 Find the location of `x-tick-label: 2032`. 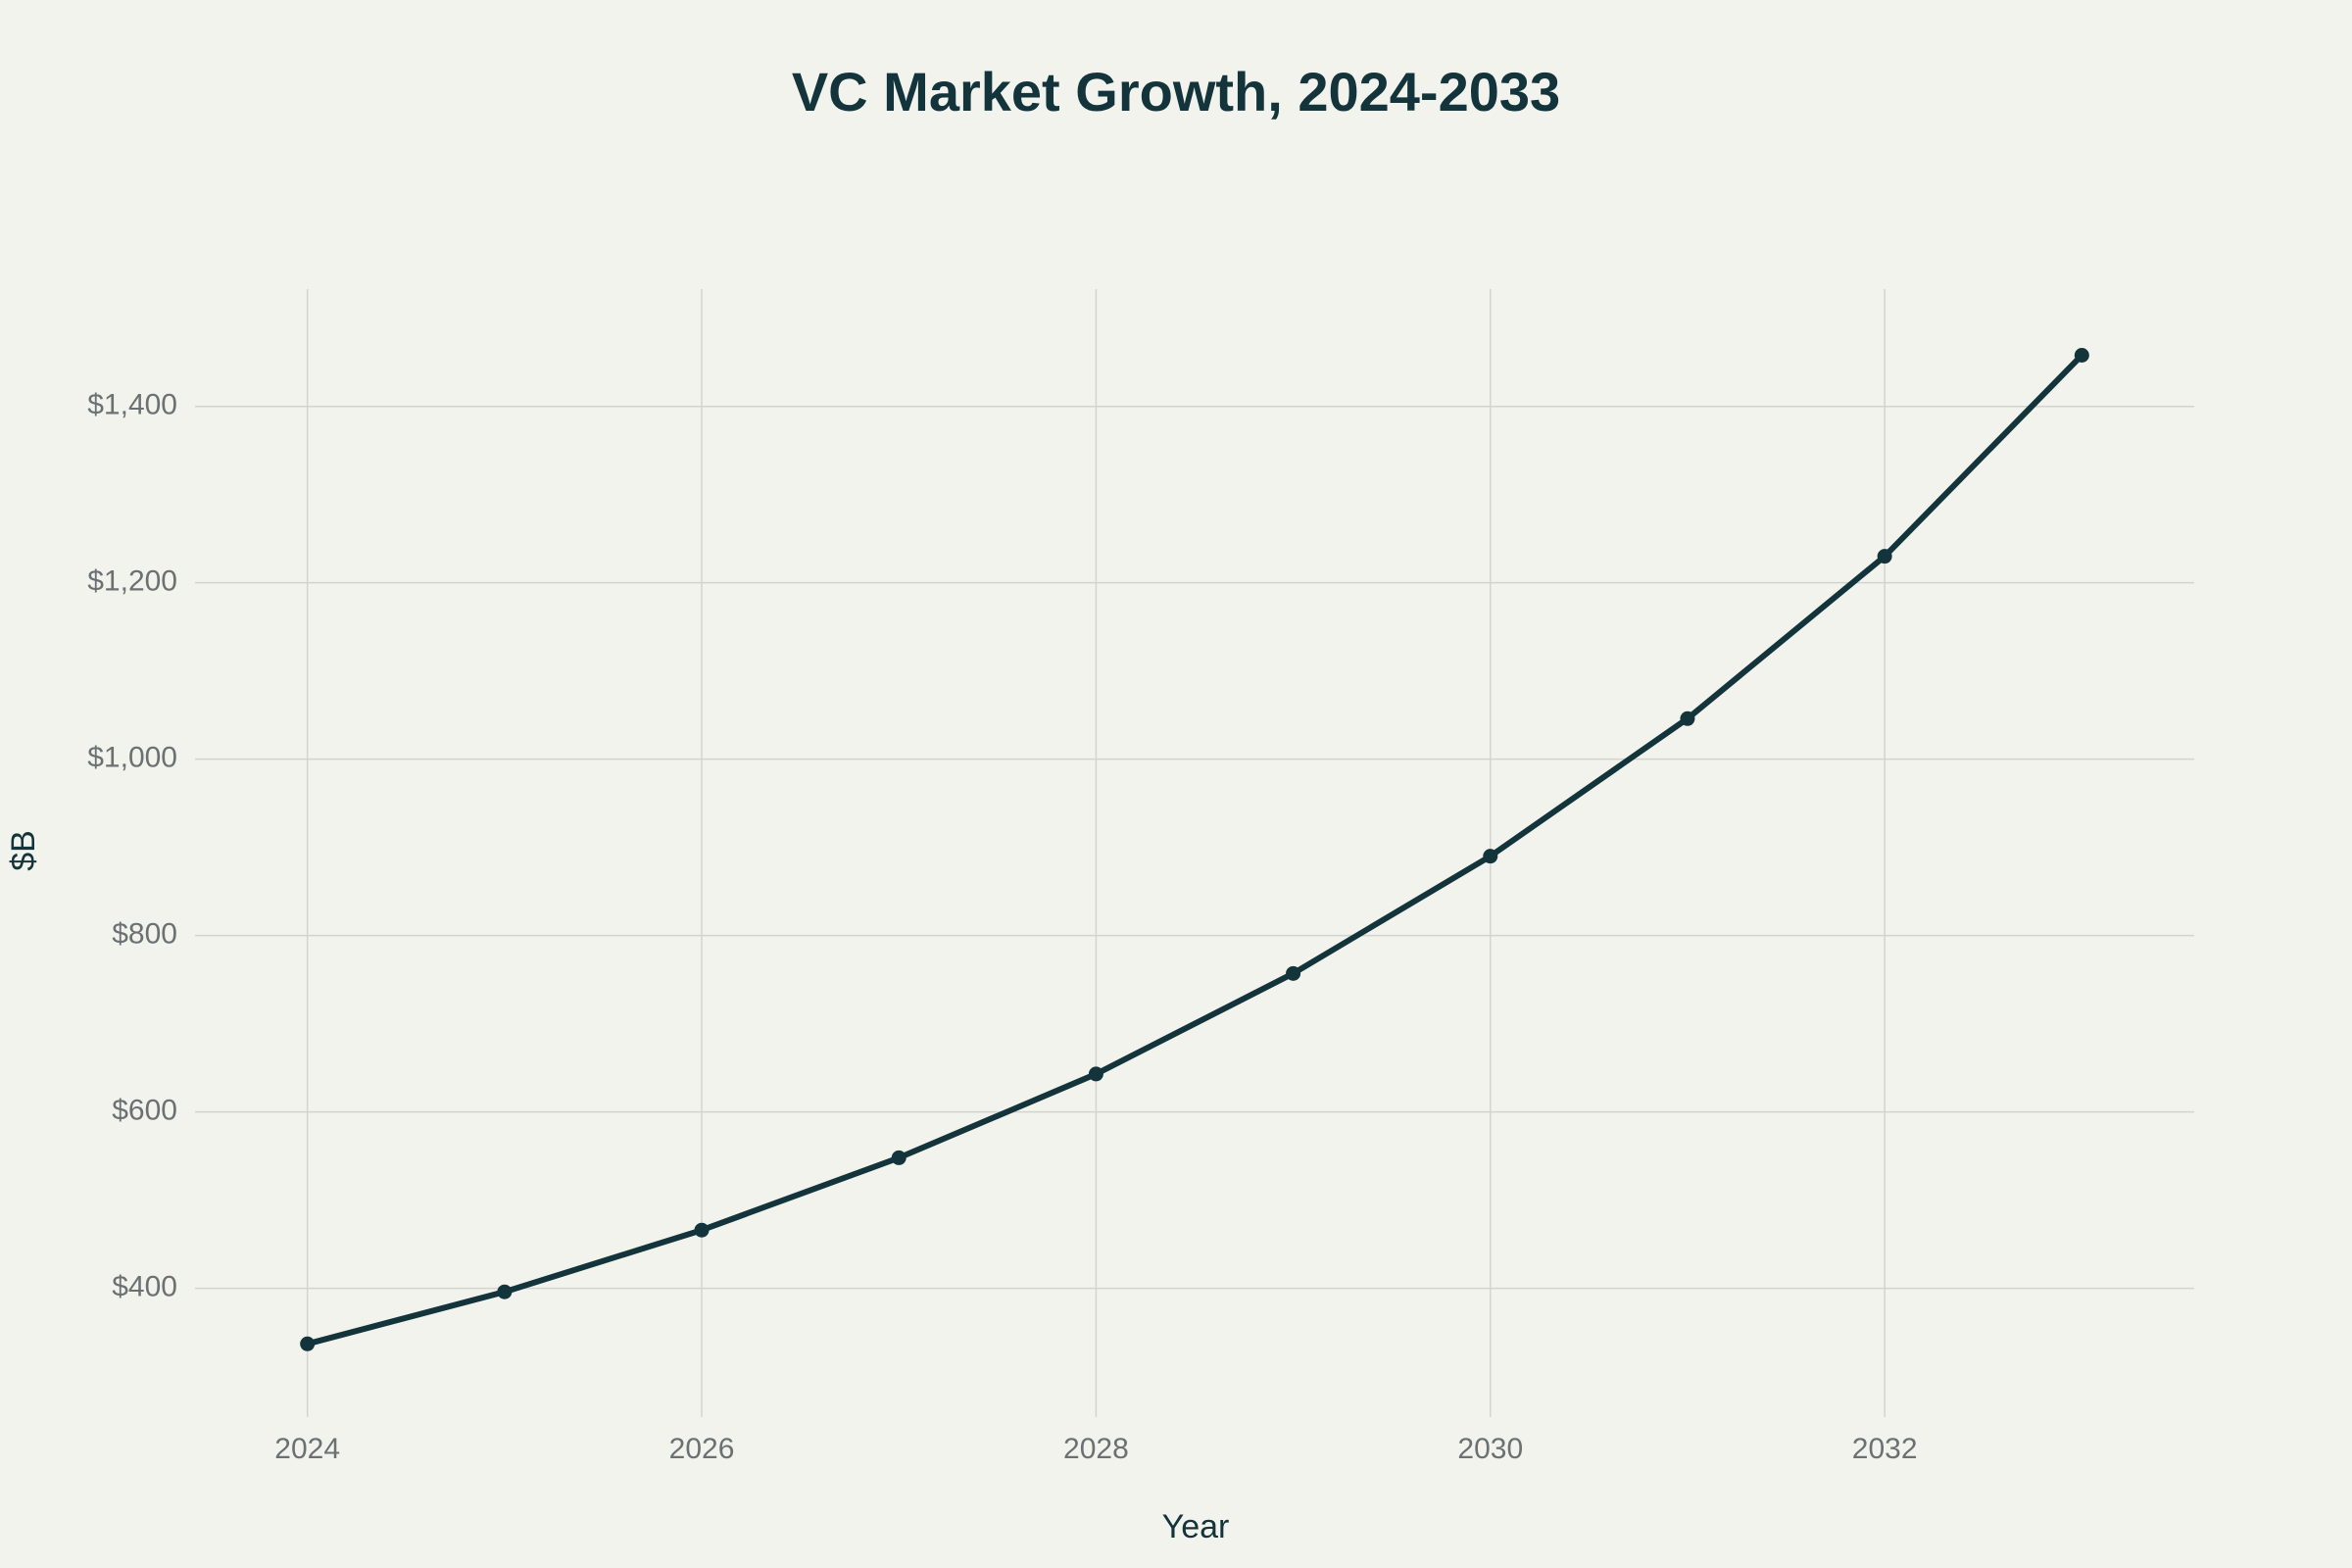

x-tick-label: 2032 is located at coordinates (1885, 1449).